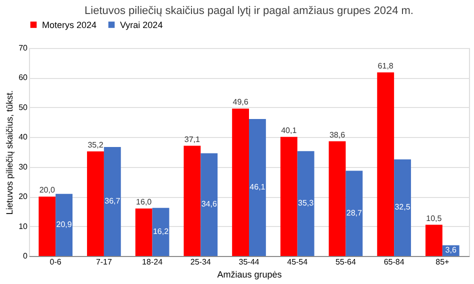 The height and width of the screenshot is (284, 474). I want to click on data-label: 10,5, so click(434, 218).